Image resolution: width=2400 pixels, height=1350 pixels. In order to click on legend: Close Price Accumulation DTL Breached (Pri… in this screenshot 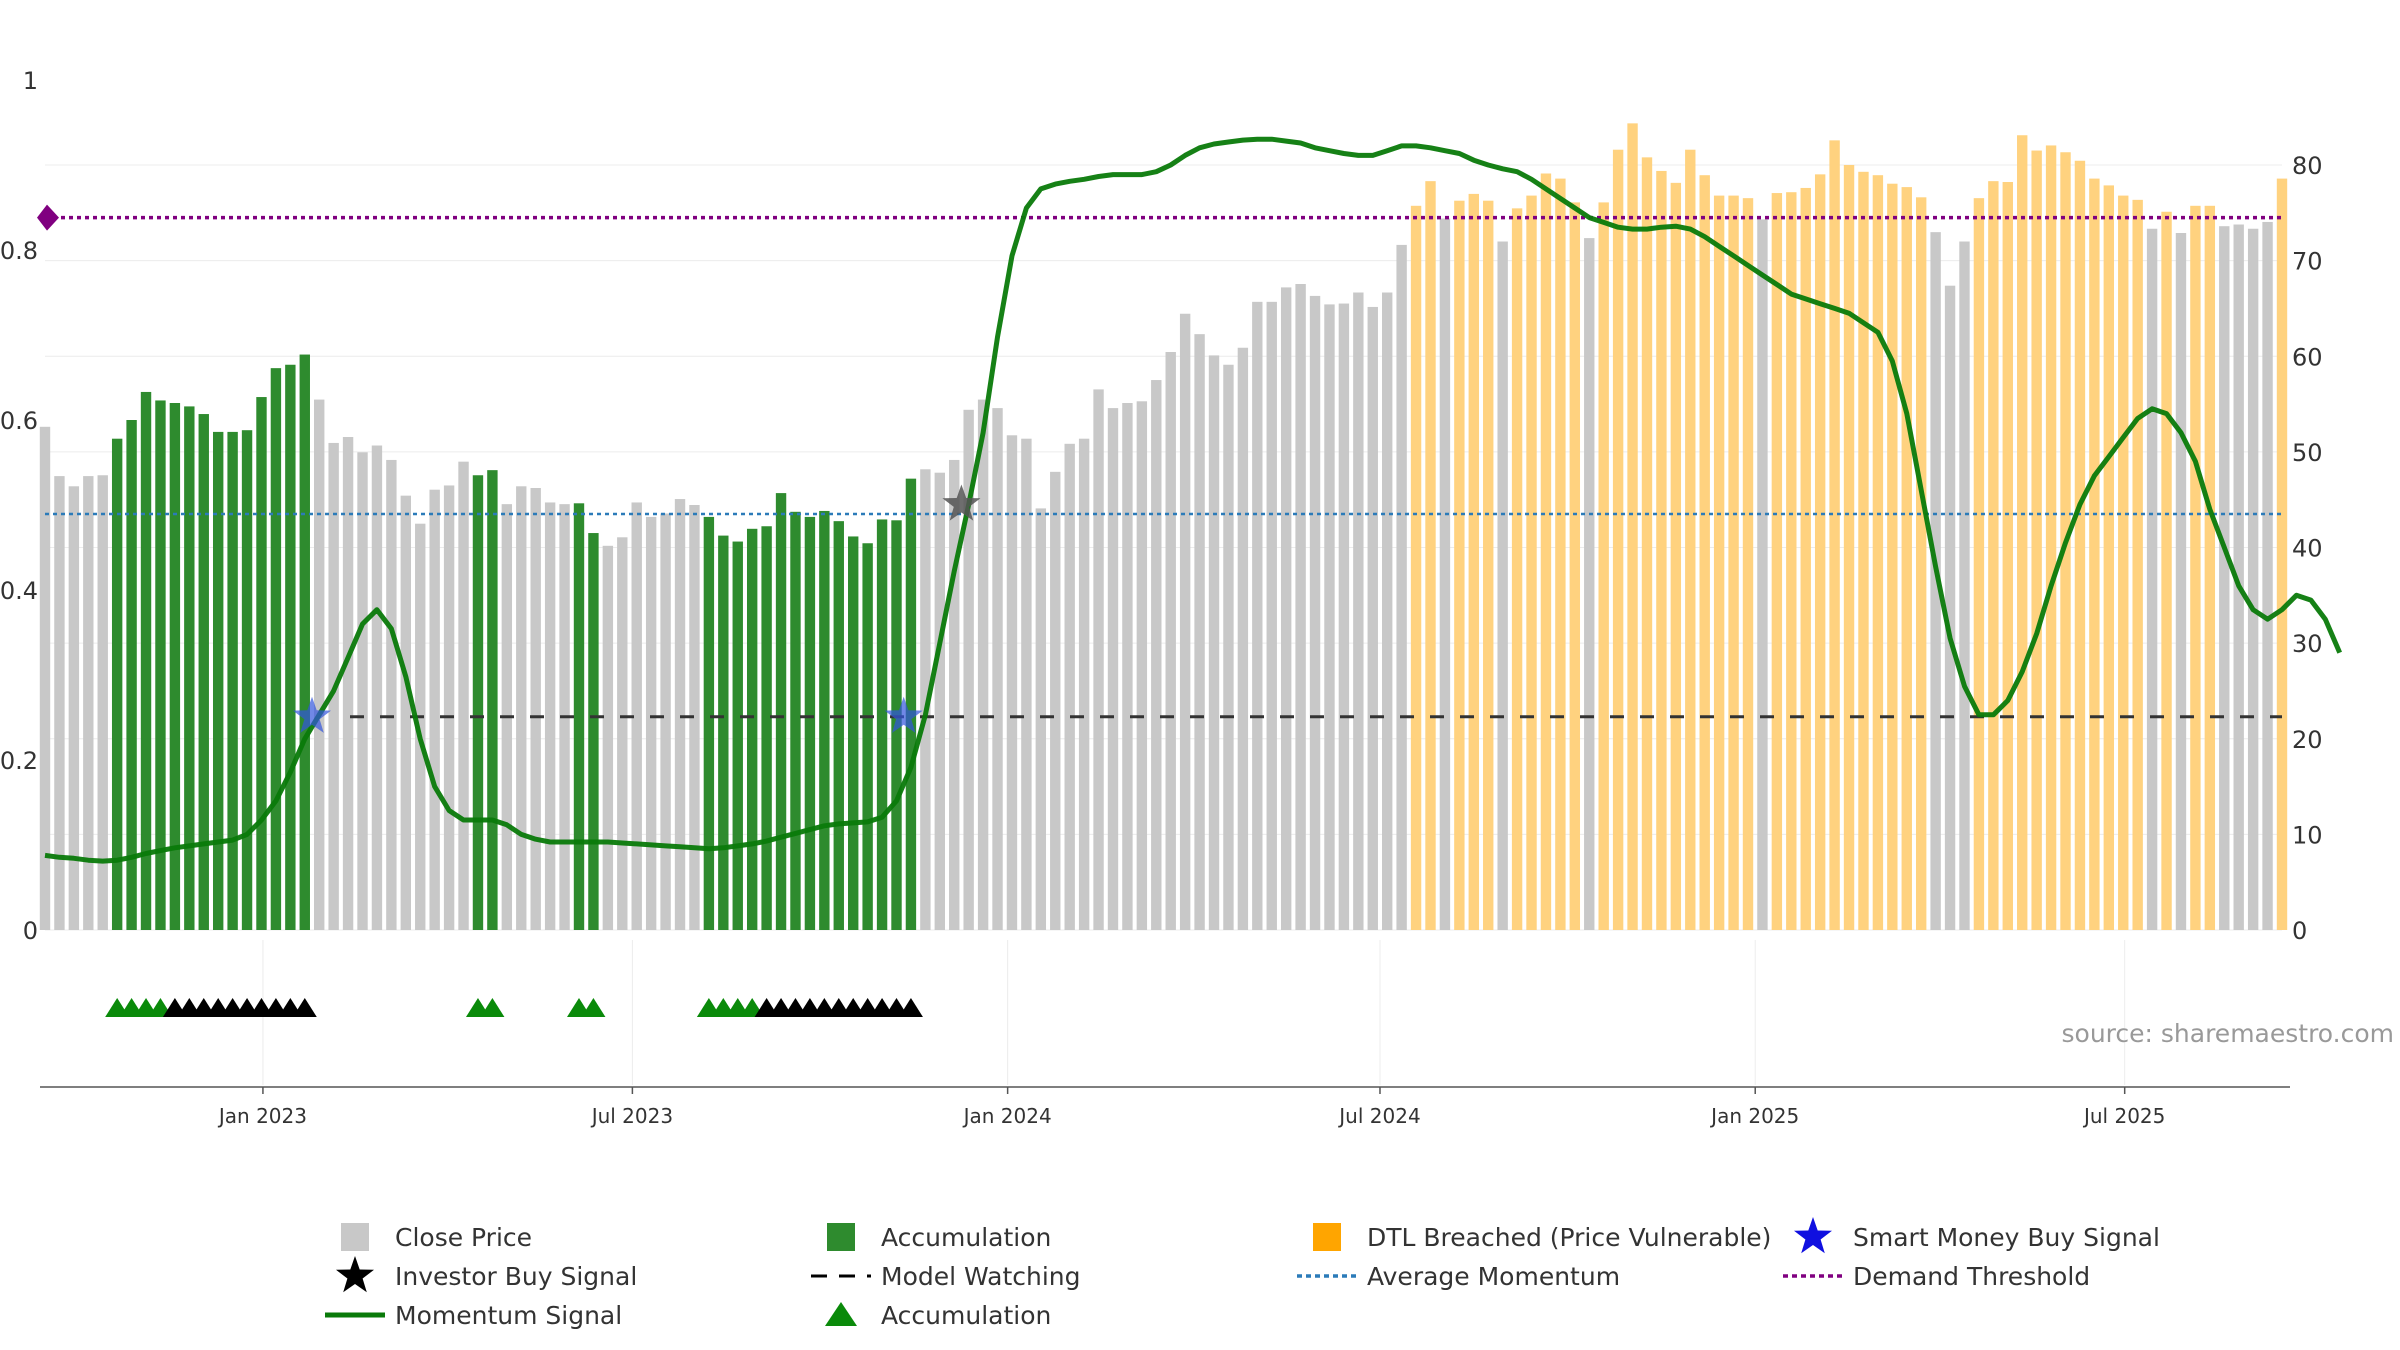, I will do `click(1242, 1273)`.